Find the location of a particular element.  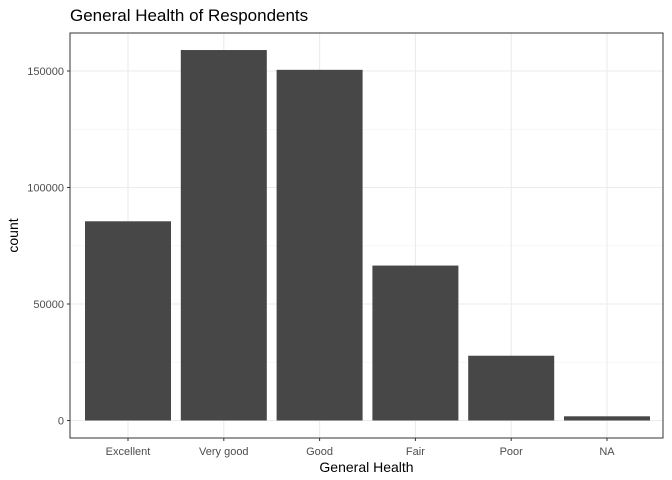

x-tick-label: Fair is located at coordinates (415, 452).